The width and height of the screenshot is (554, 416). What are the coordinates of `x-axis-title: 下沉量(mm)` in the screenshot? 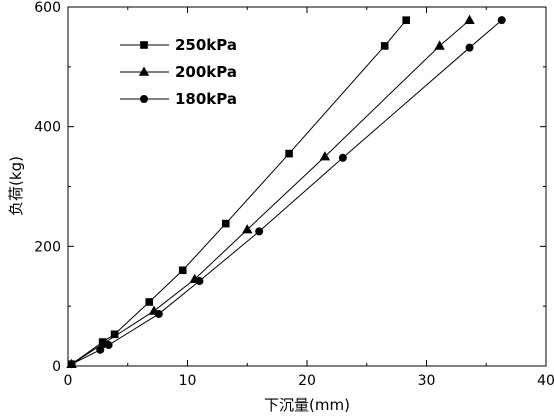 It's located at (307, 405).